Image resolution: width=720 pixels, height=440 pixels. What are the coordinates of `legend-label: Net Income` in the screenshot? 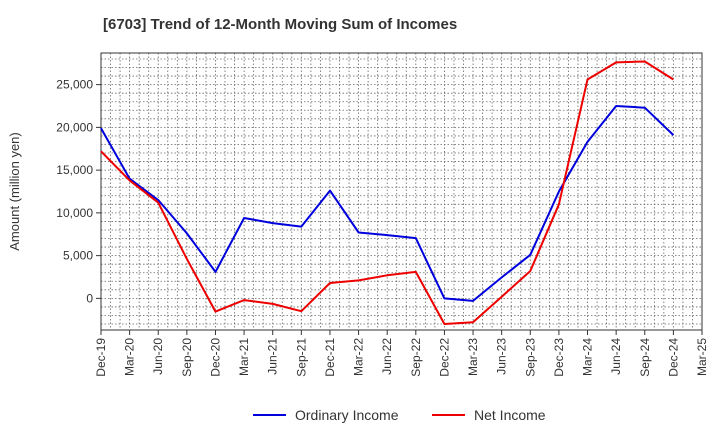 It's located at (510, 415).